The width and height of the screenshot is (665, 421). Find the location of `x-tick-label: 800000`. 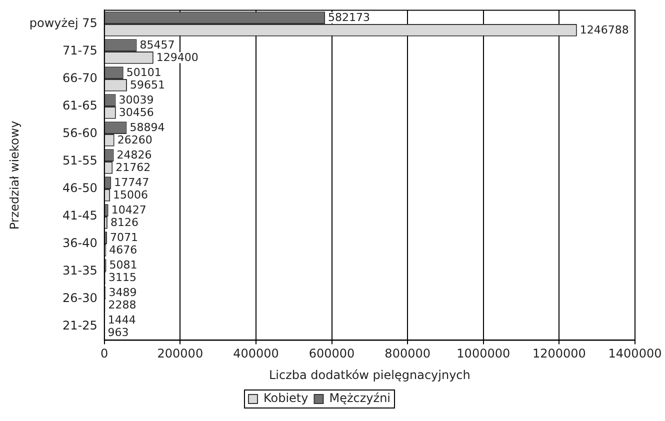

x-tick-label: 800000 is located at coordinates (407, 353).